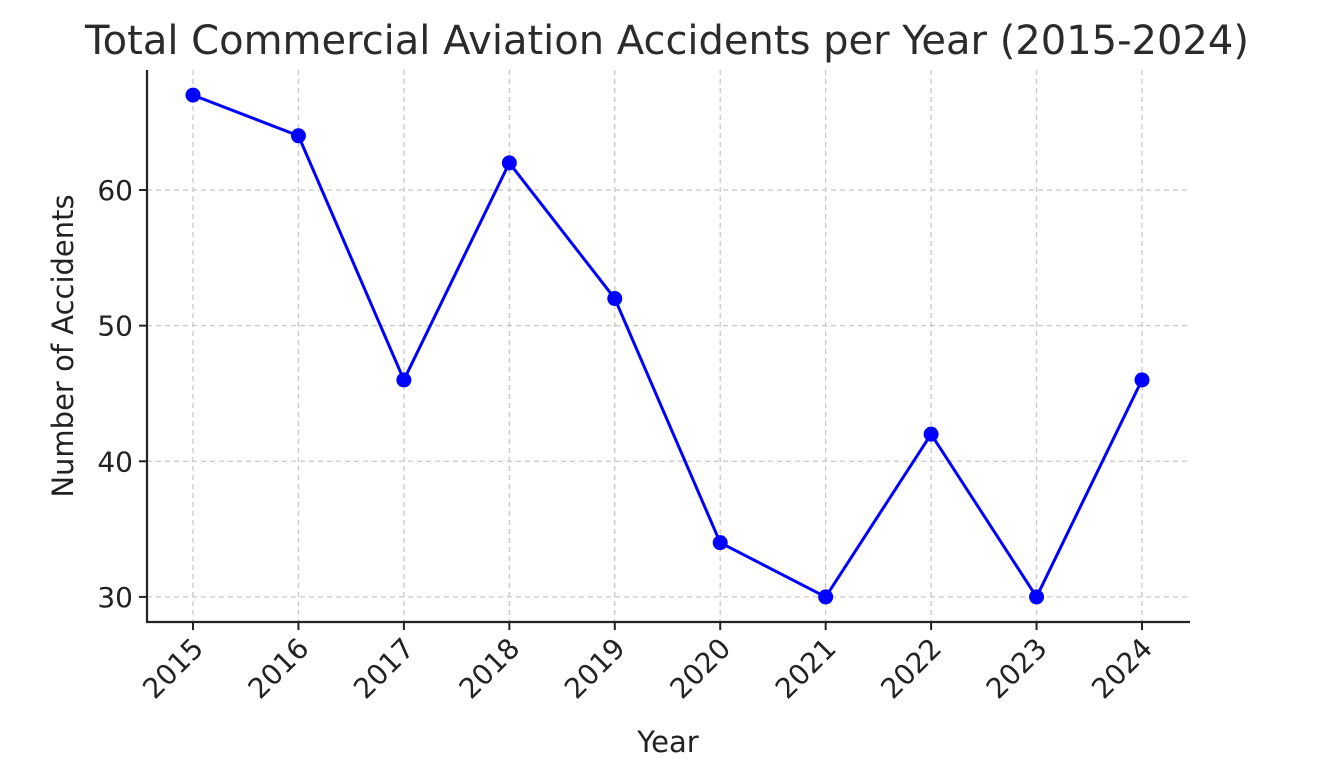 The width and height of the screenshot is (1334, 780). I want to click on x-axis-label: Year, so click(667, 742).